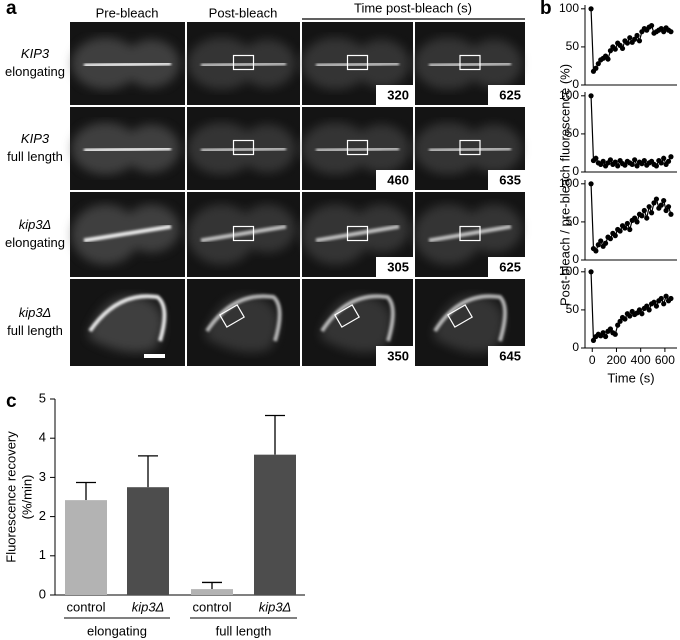 Image resolution: width=680 pixels, height=640 pixels. Describe the element at coordinates (631, 131) in the screenshot. I see `data-line` at that location.